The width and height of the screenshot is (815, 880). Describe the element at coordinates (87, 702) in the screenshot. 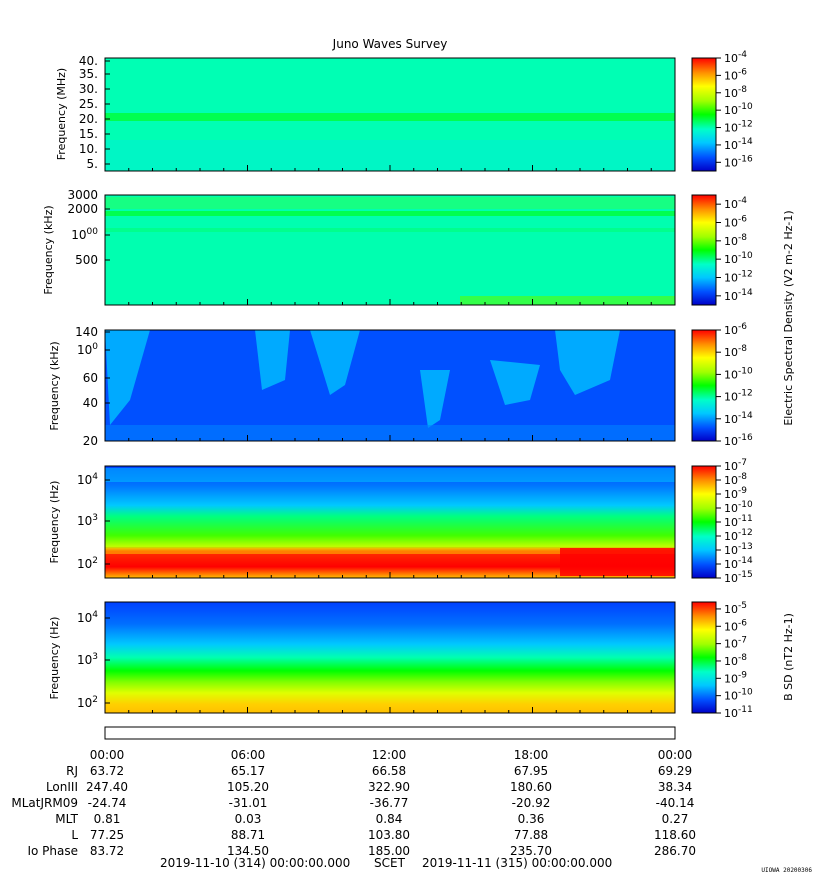

I see `y-tick-label: 102` at that location.